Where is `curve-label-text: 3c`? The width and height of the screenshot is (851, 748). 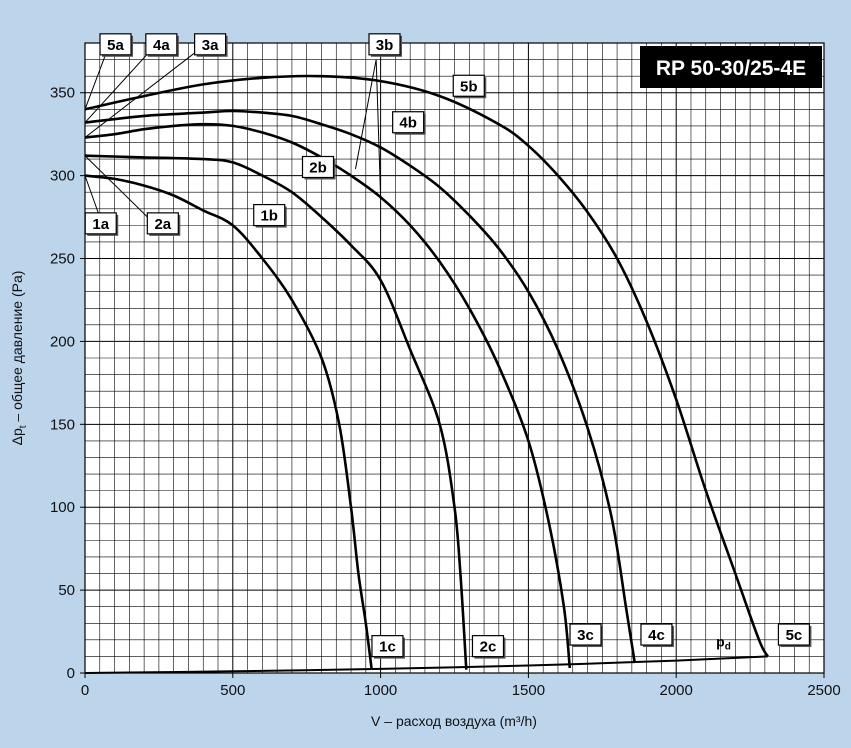
curve-label-text: 3c is located at coordinates (585, 635).